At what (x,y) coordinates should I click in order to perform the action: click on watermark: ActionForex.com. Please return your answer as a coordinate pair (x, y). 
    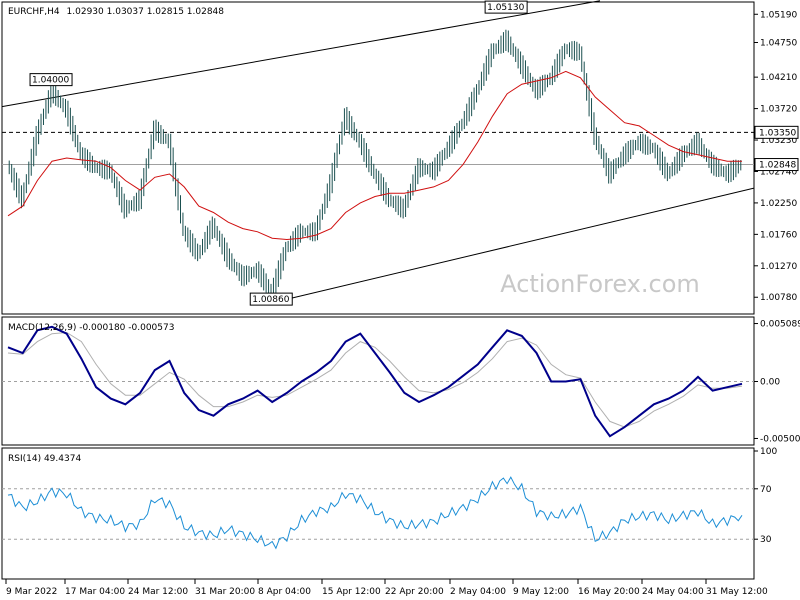
    Looking at the image, I should click on (600, 284).